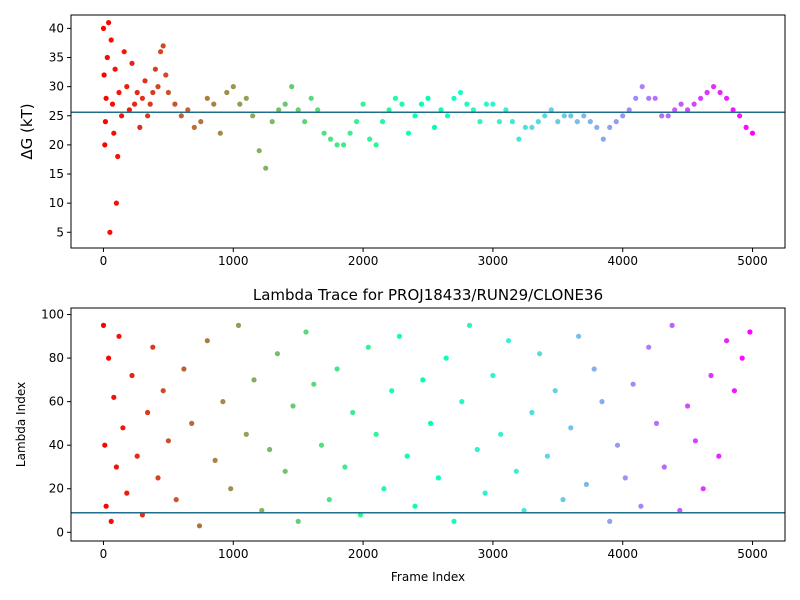 Image resolution: width=800 pixels, height=600 pixels. What do you see at coordinates (493, 554) in the screenshot?
I see `lam-x-tick-label: 3000` at bounding box center [493, 554].